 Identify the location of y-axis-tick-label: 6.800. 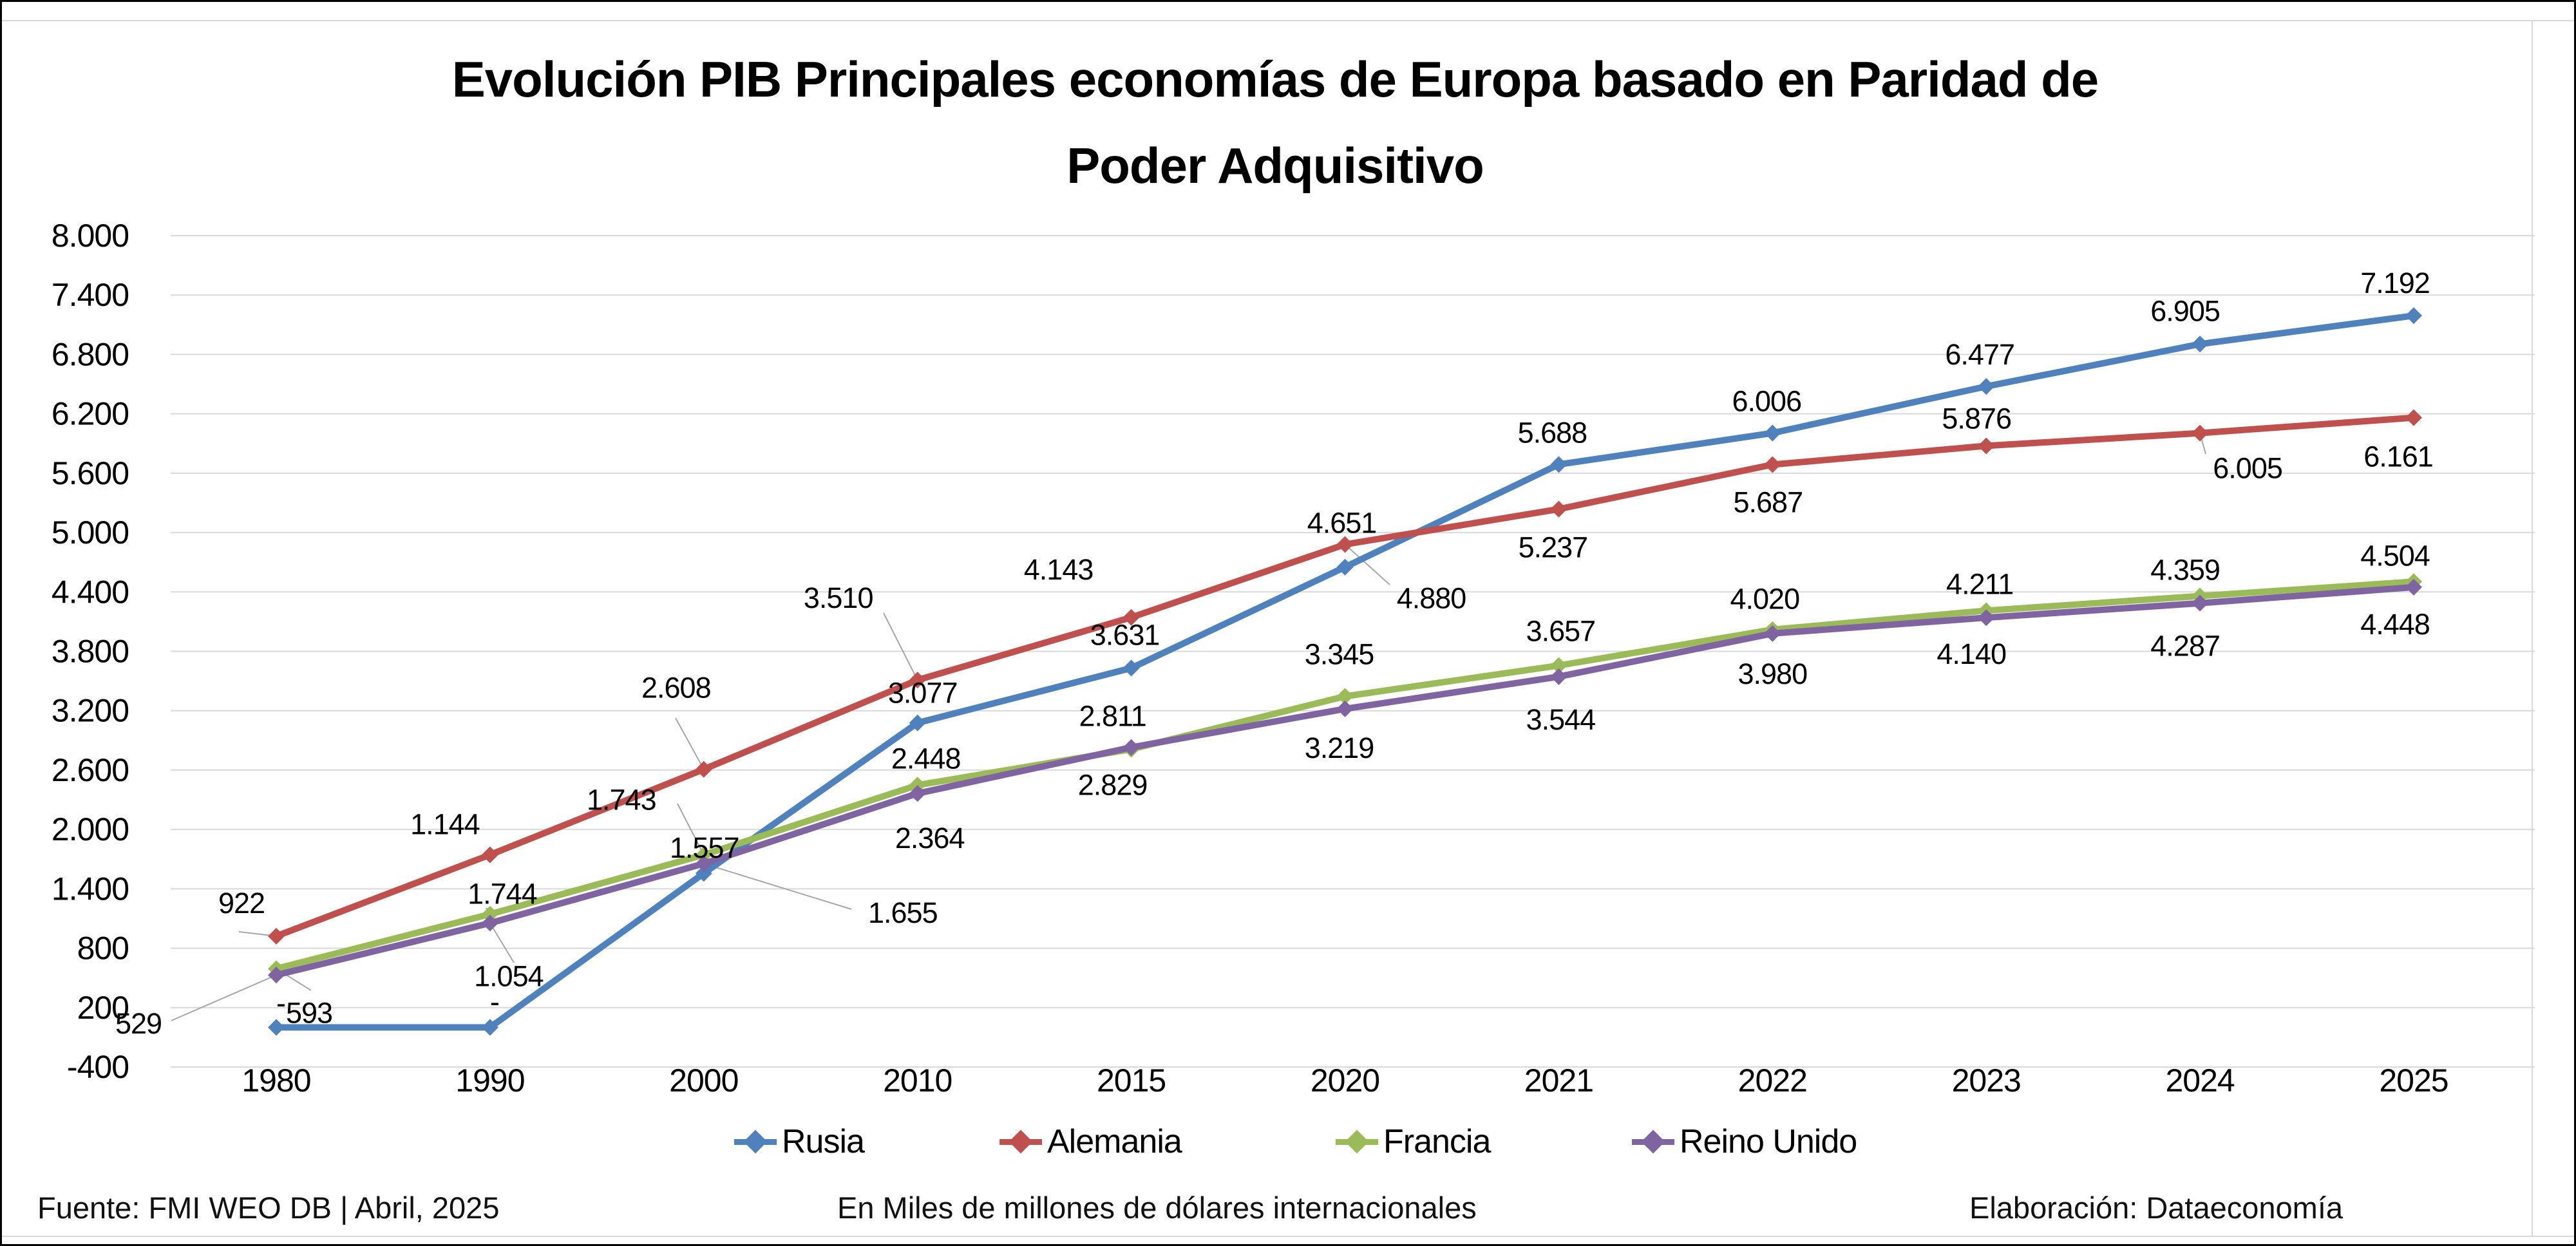
(91, 354).